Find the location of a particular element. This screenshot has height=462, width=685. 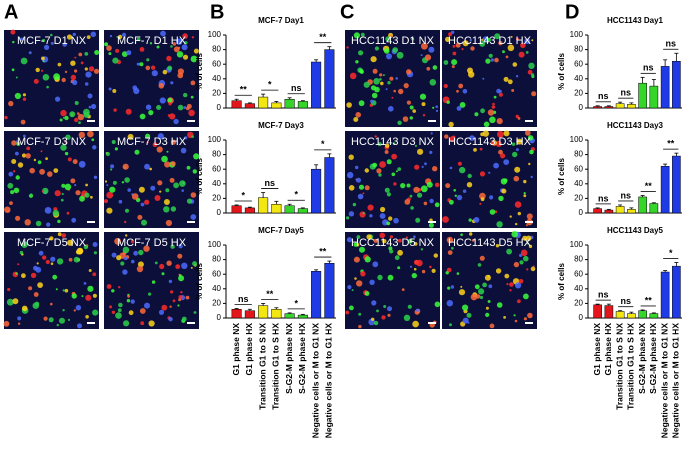

image-caption: HCC1143 D5 HX is located at coordinates (490, 243).